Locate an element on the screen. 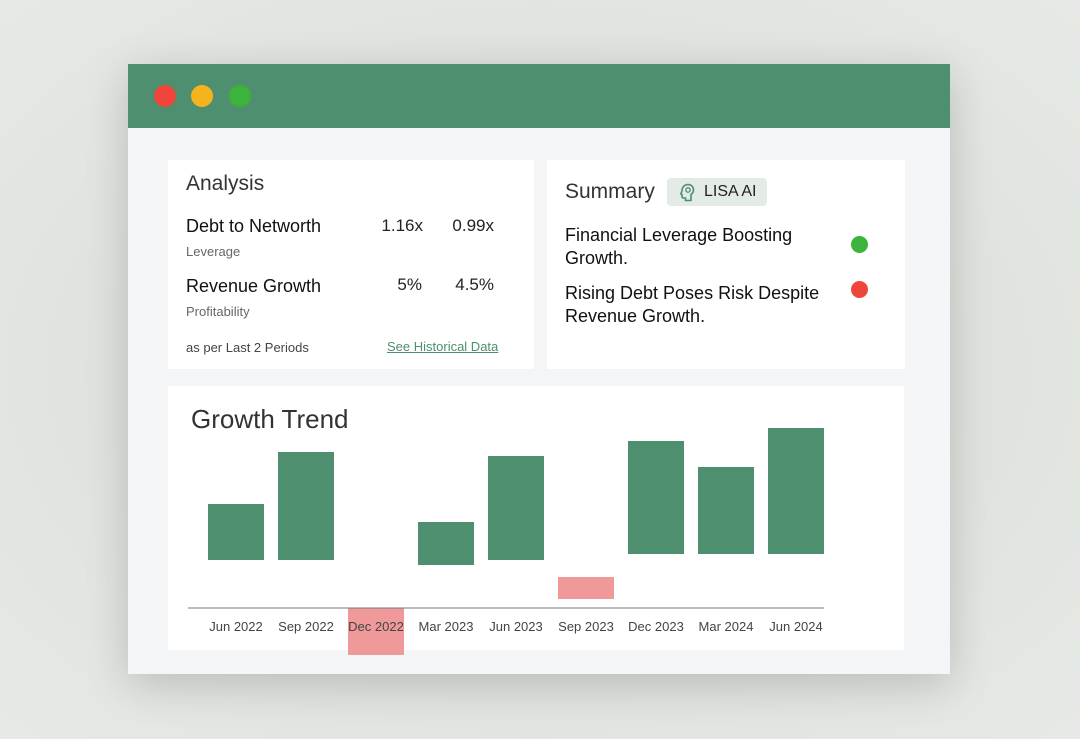 This screenshot has height=739, width=1080. metric-category-profitability: Profitability is located at coordinates (218, 311).